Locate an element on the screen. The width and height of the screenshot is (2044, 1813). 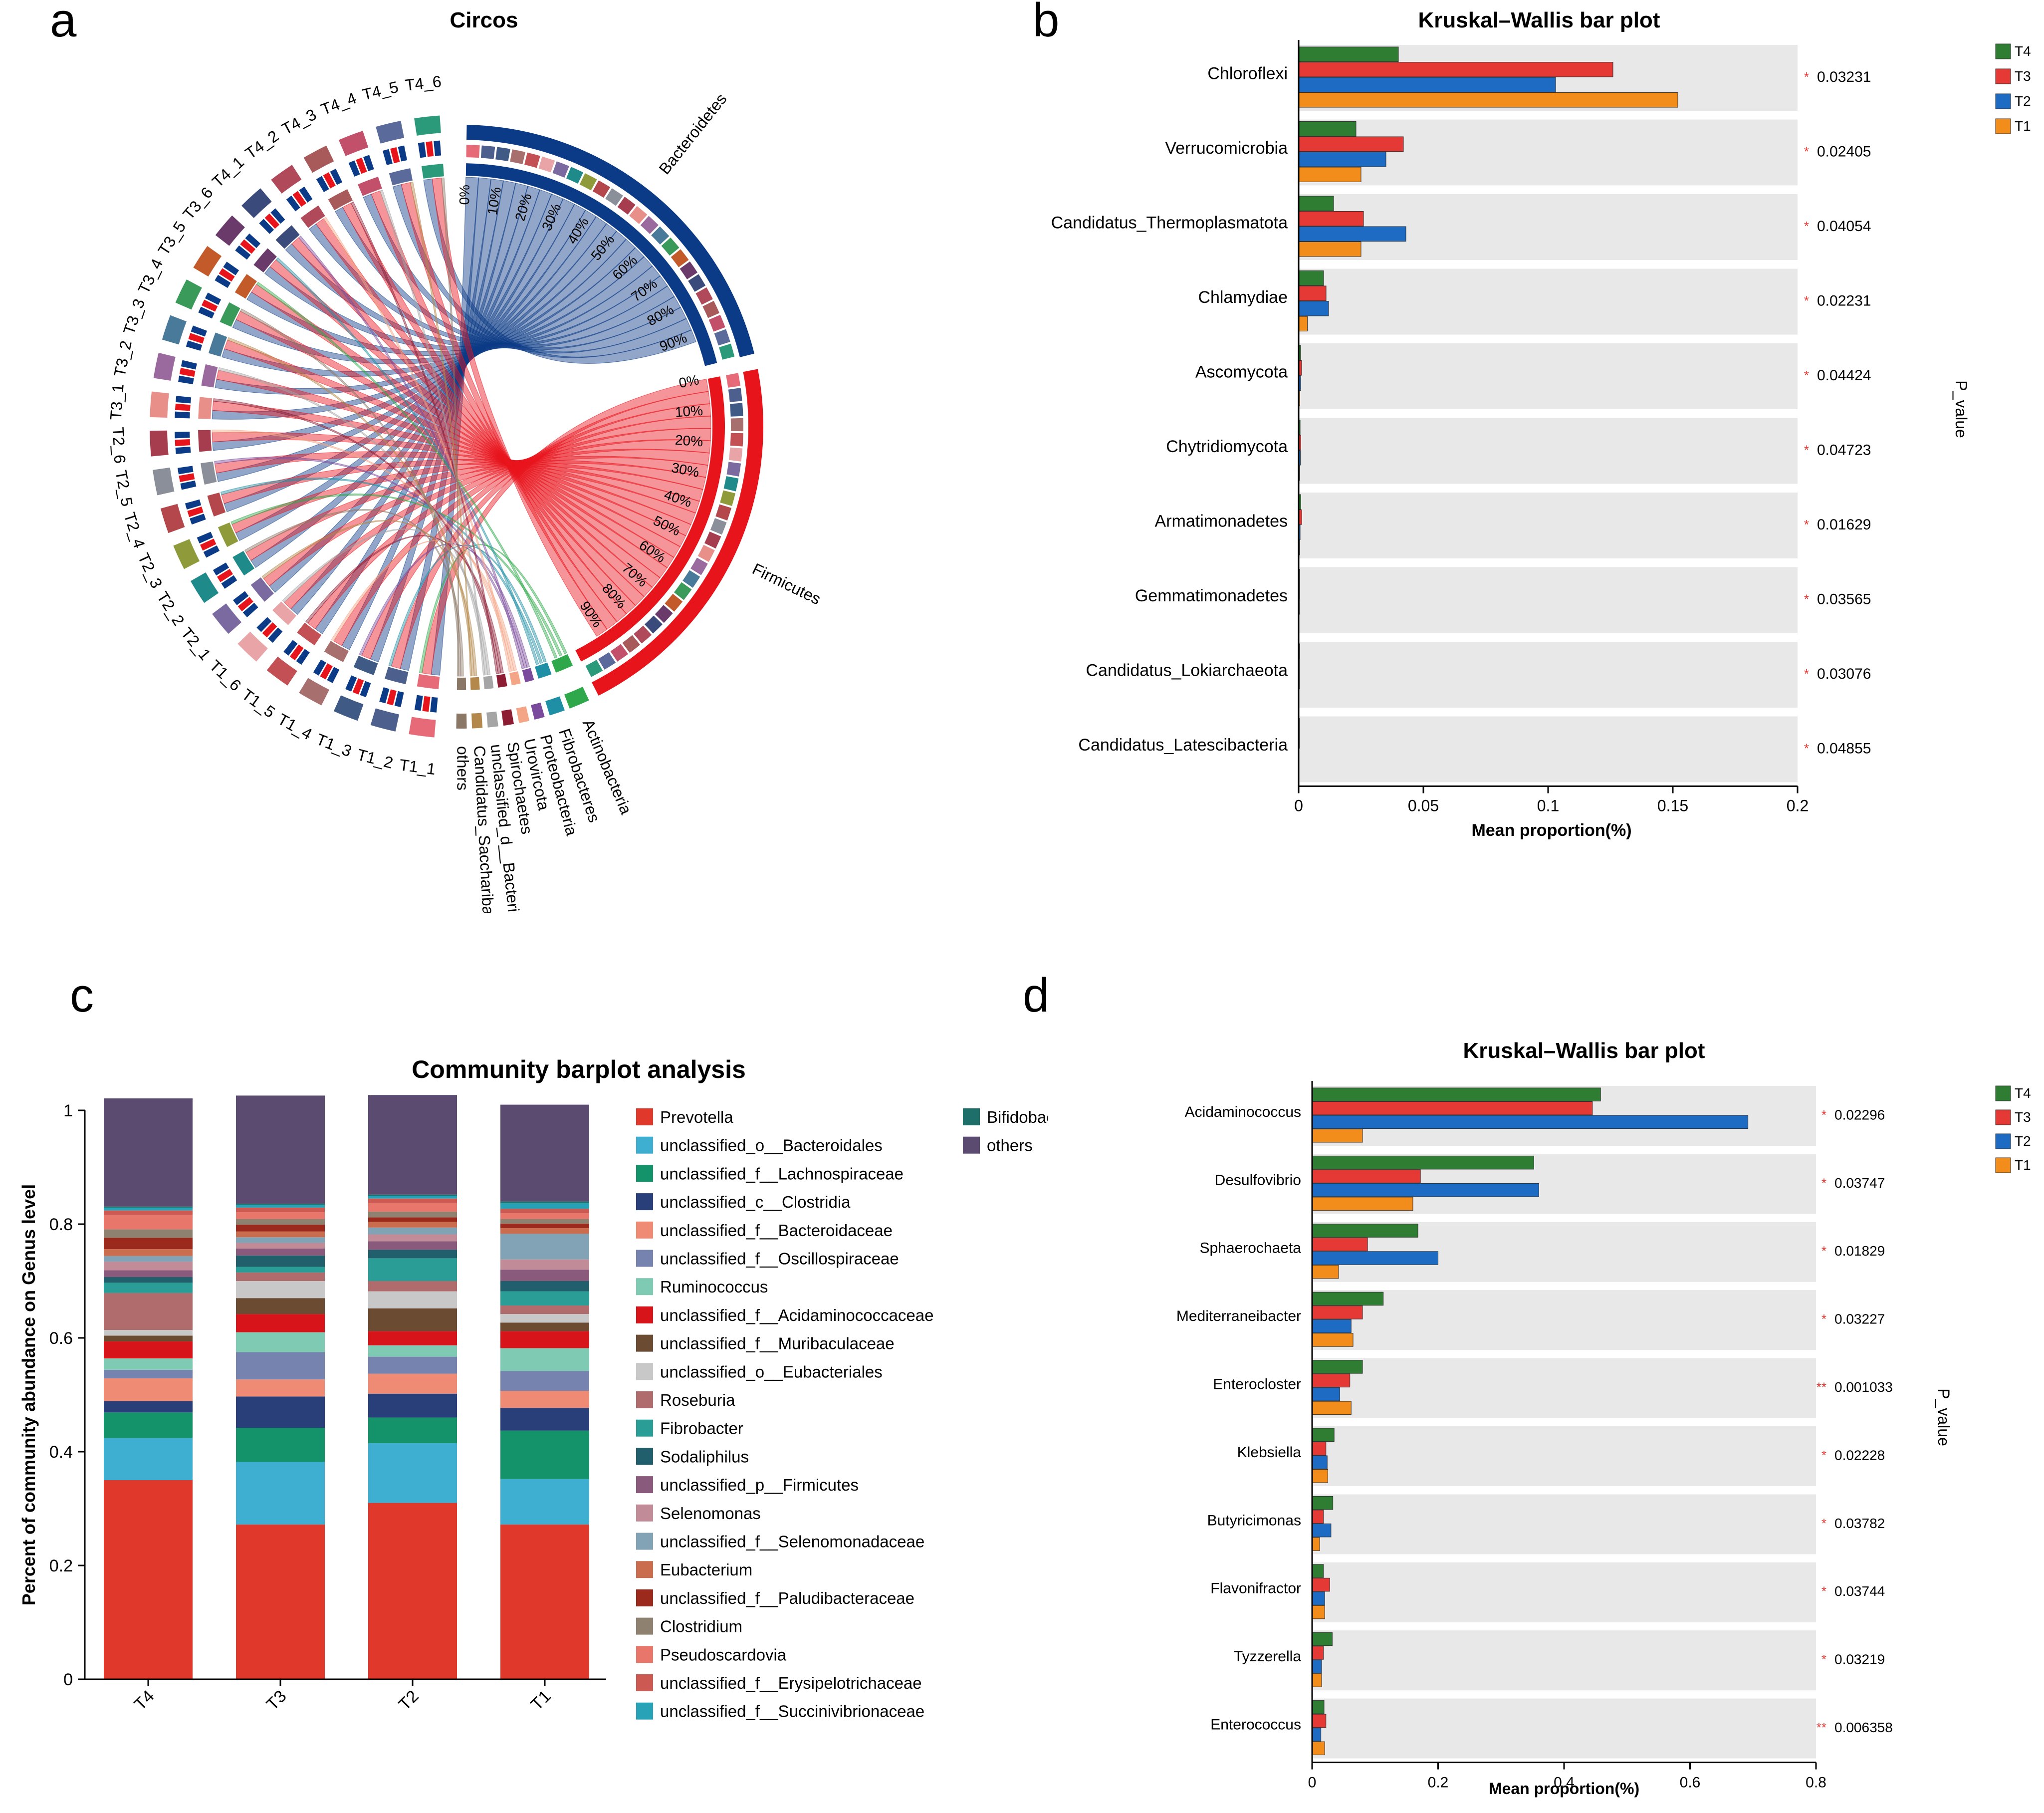
sample-label-t2-3: T2_3 is located at coordinates (150, 571).